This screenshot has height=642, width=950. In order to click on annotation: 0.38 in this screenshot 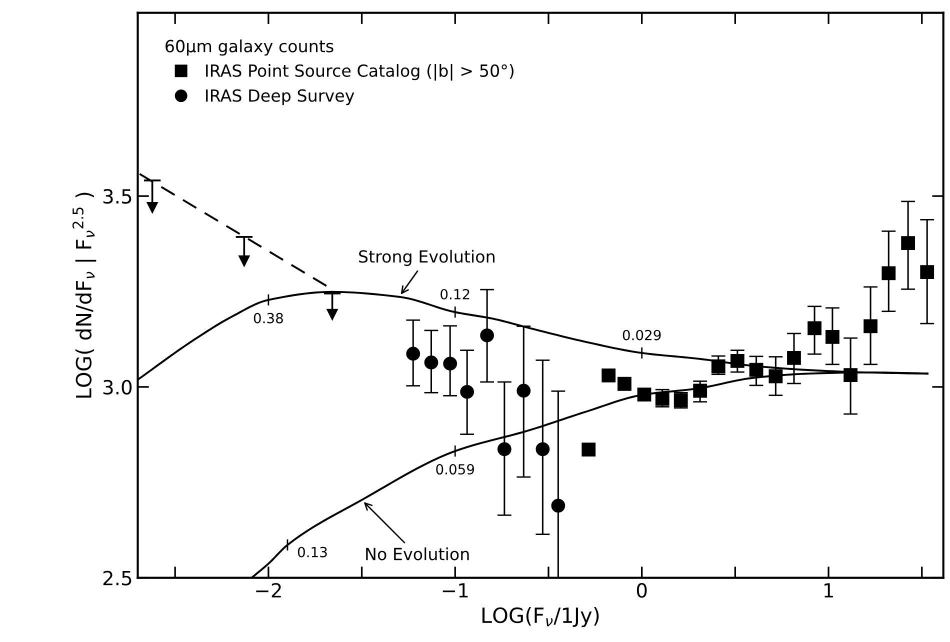, I will do `click(268, 318)`.